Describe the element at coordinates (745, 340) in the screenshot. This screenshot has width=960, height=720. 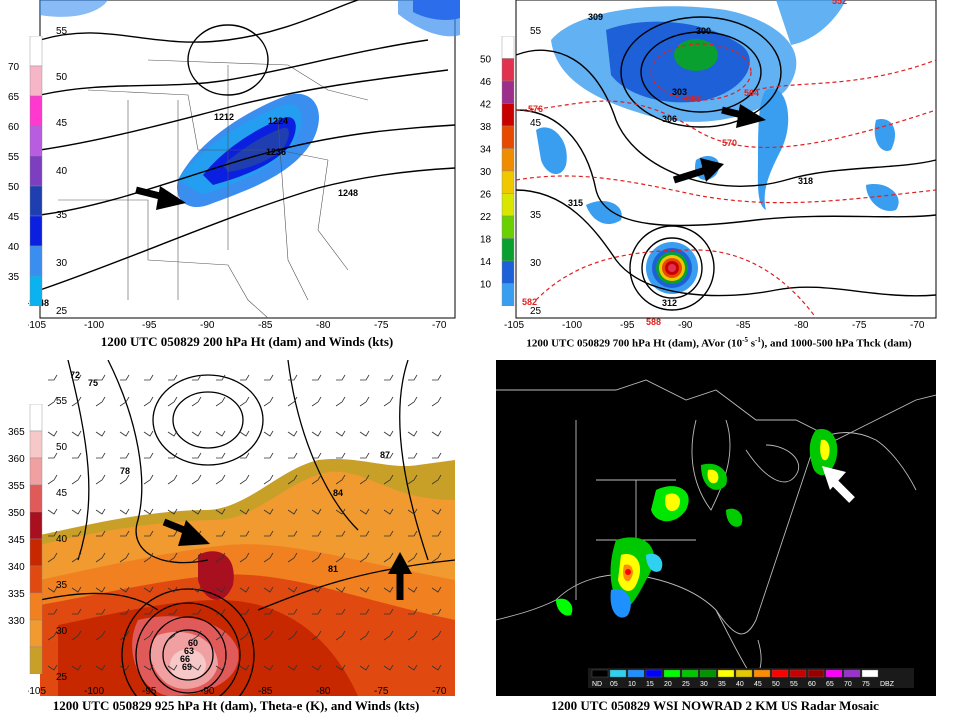
I see `caption-700hpa-sup1: -5` at that location.